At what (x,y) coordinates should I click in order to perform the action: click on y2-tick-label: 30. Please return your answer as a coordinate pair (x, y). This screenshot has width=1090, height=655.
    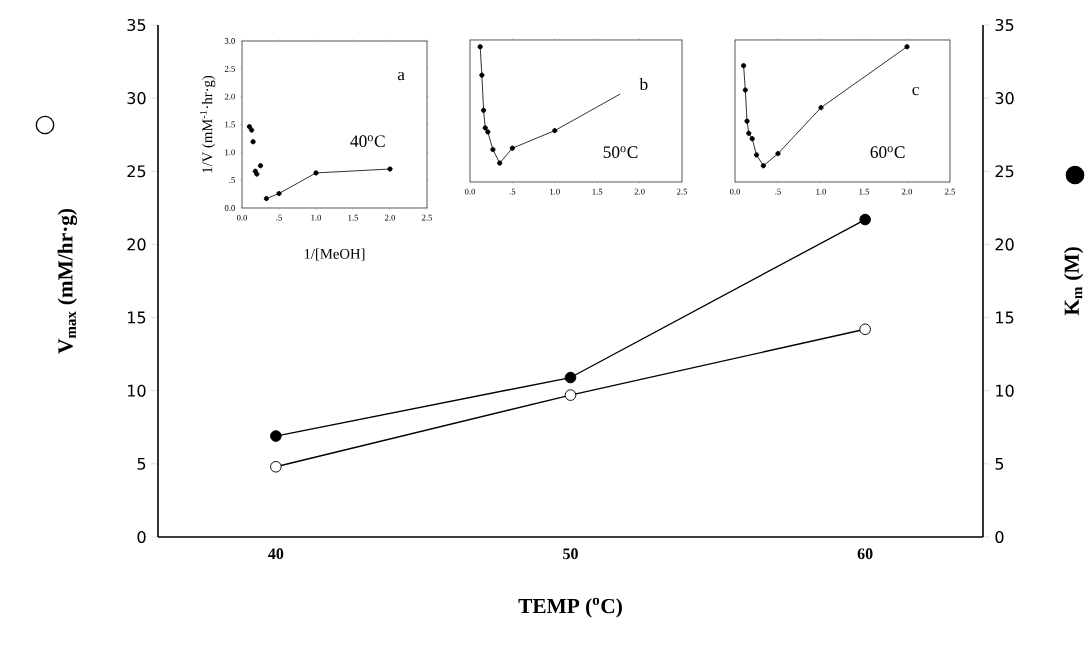
    Looking at the image, I should click on (1004, 98).